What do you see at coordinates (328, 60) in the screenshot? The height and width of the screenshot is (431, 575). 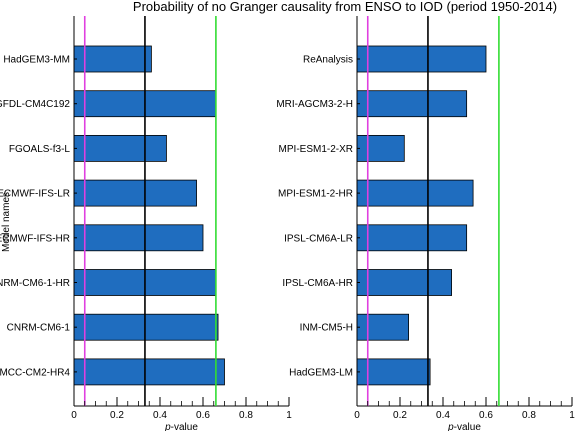 I see `category-label: ReAnalysis` at bounding box center [328, 60].